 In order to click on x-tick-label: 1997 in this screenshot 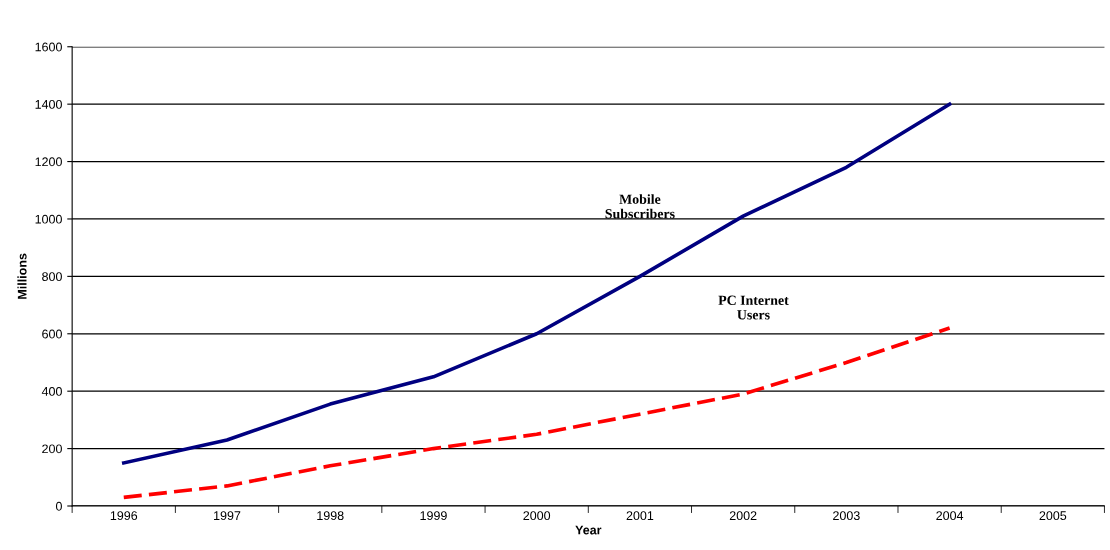, I will do `click(227, 516)`.